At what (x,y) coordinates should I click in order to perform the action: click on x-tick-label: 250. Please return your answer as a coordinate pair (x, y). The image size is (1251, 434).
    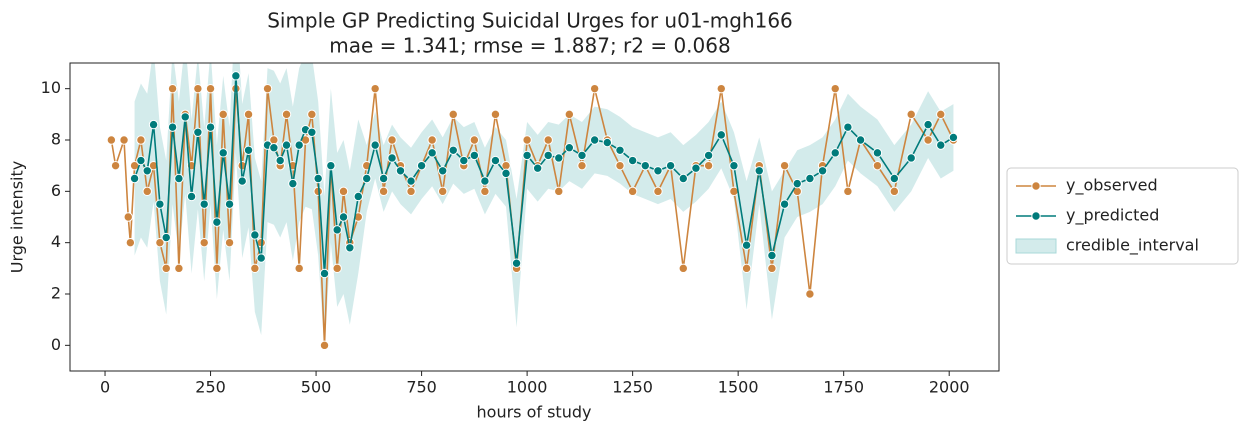
    Looking at the image, I should click on (210, 387).